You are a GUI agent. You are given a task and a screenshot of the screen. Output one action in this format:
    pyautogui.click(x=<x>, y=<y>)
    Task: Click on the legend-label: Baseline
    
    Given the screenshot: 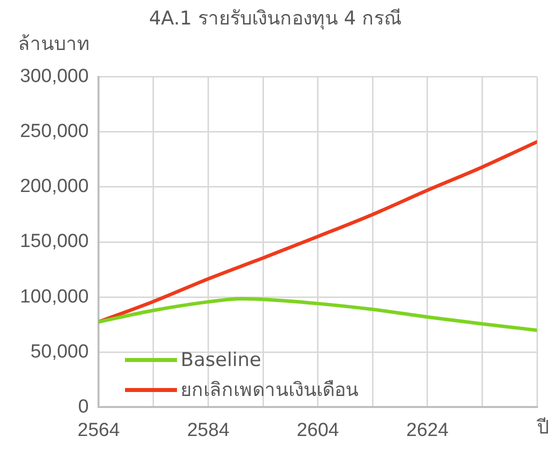 What is the action you would take?
    pyautogui.click(x=221, y=361)
    